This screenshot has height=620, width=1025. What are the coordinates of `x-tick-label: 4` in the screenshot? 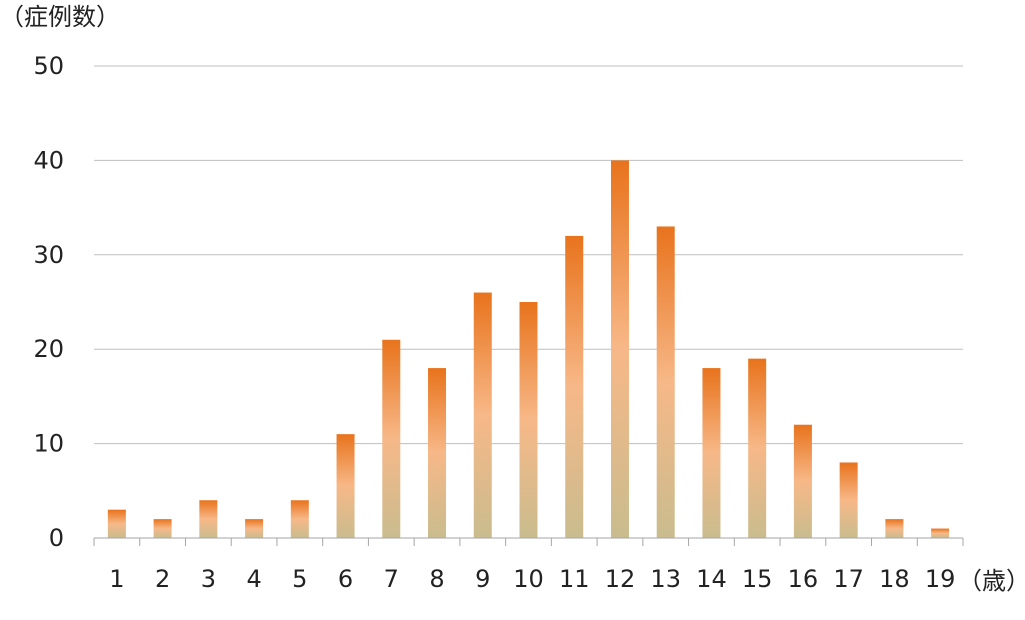 It's located at (253, 579).